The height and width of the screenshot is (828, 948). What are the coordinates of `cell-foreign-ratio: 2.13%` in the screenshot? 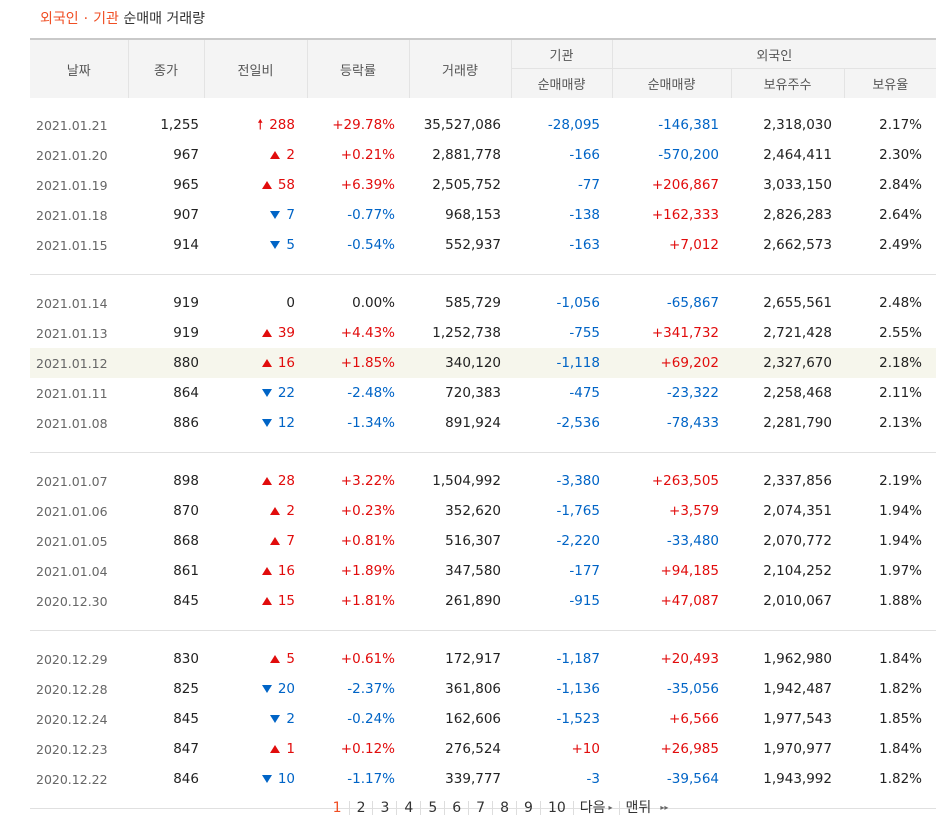 It's located at (901, 423).